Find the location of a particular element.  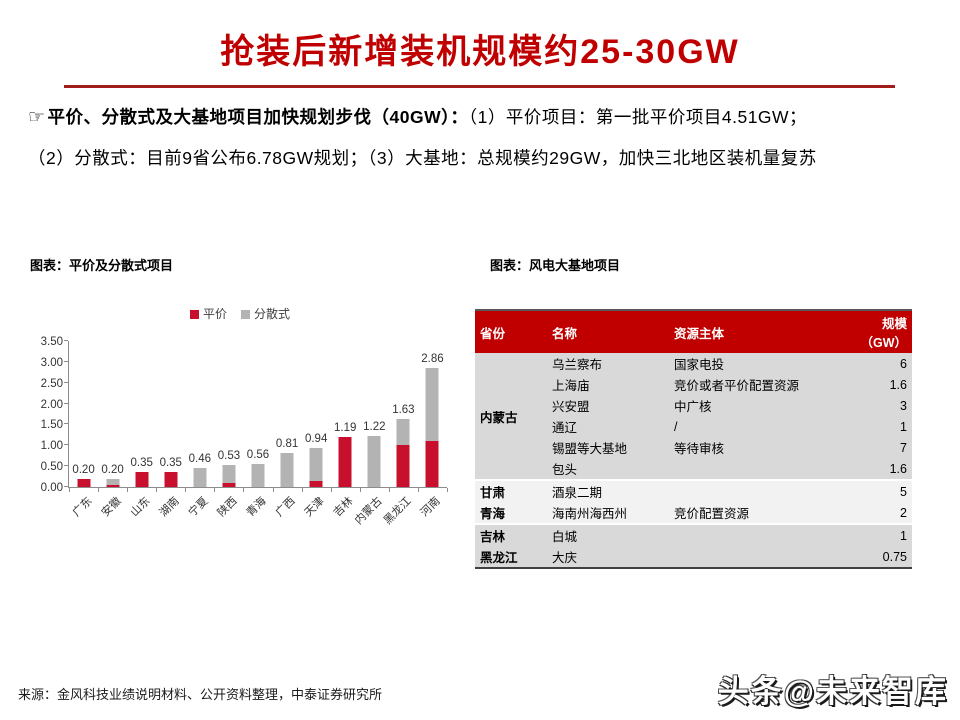

resource-entity-cell: 中广核 is located at coordinates (759, 405).